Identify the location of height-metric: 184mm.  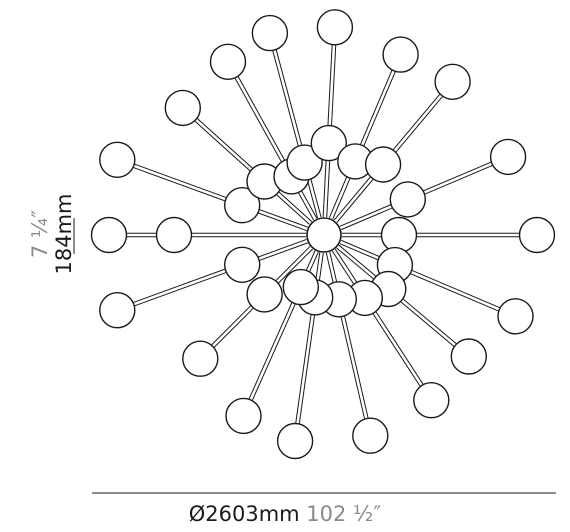
(64, 234).